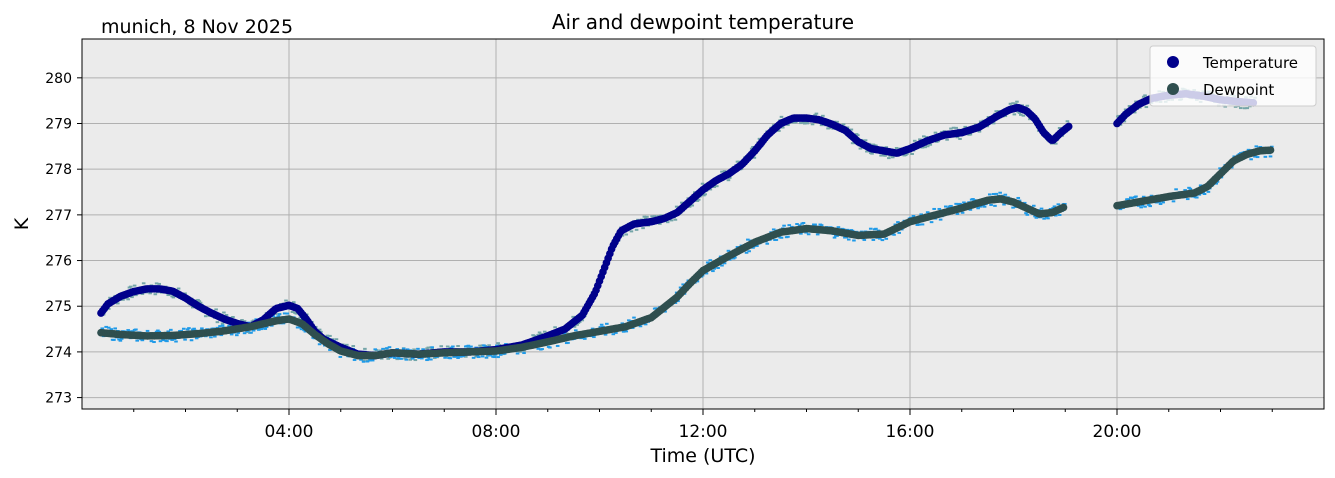 The image size is (1335, 478). What do you see at coordinates (197, 27) in the screenshot?
I see `corner-text: munich, 8 Nov 2025` at bounding box center [197, 27].